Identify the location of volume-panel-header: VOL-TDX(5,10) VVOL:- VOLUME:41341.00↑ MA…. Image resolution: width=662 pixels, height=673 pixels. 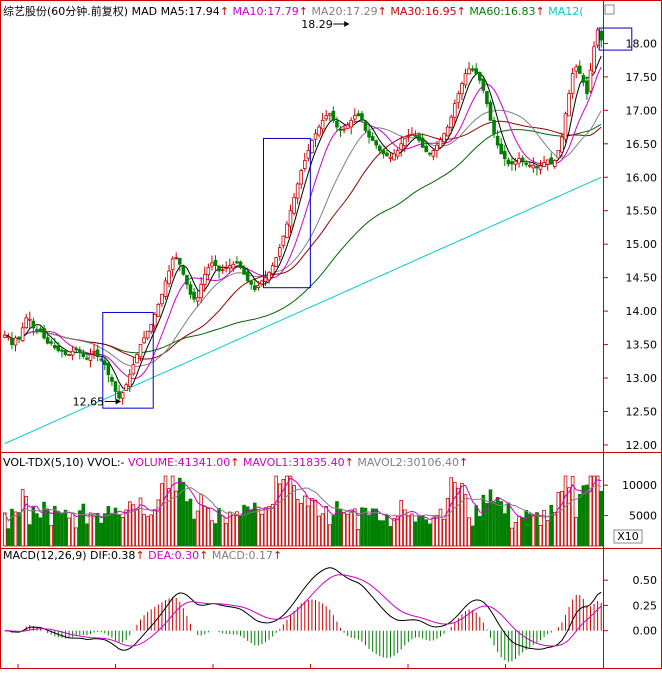
(235, 462).